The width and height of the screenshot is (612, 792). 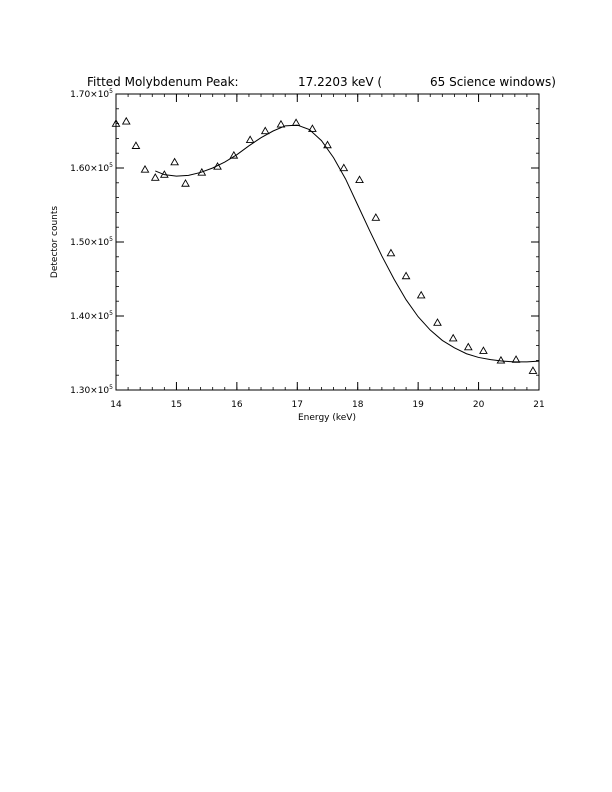 What do you see at coordinates (91, 316) in the screenshot?
I see `y-tick-label: 1.40×10⁵` at bounding box center [91, 316].